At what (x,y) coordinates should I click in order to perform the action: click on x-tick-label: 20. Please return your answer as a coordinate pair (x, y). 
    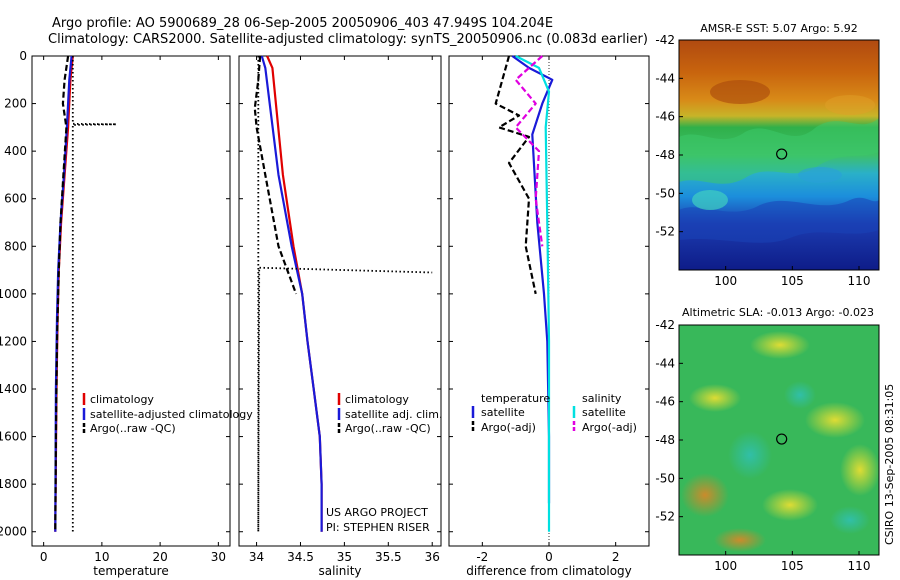
    Looking at the image, I should click on (159, 557).